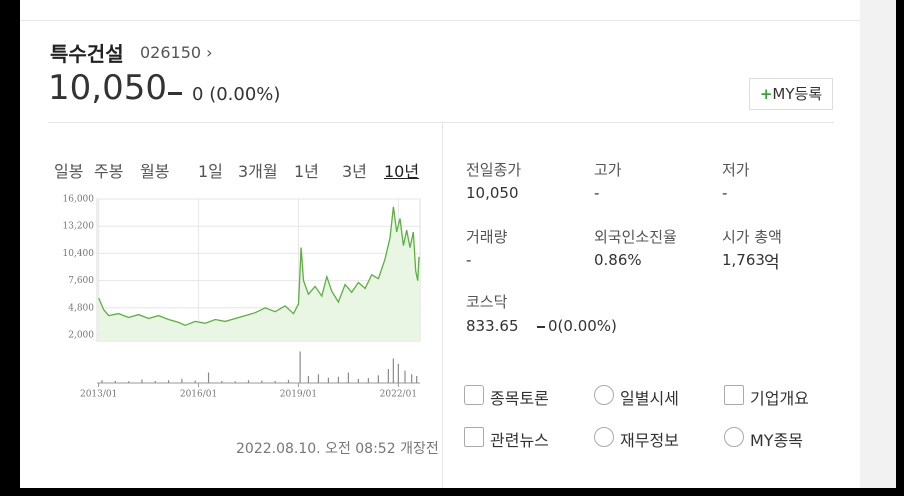  I want to click on tab: 3년, so click(354, 171).